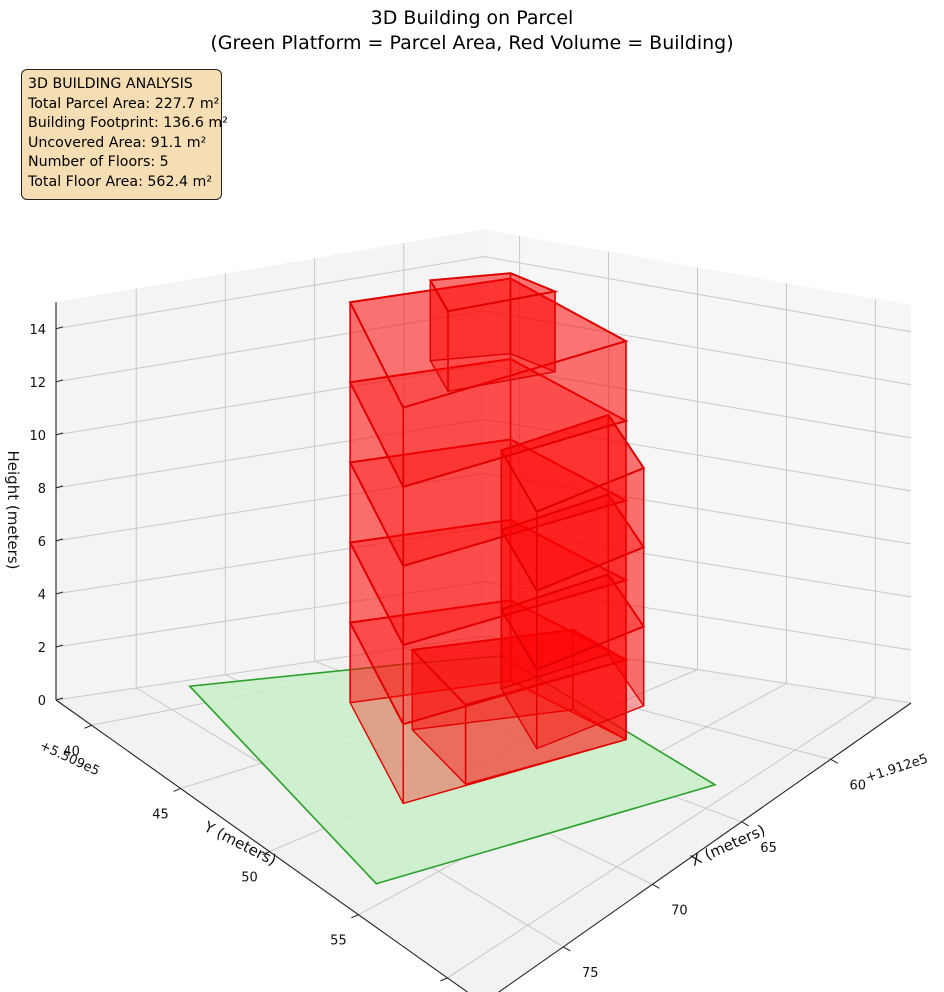 The width and height of the screenshot is (944, 992). Describe the element at coordinates (37, 330) in the screenshot. I see `z-tick-label: 14` at that location.